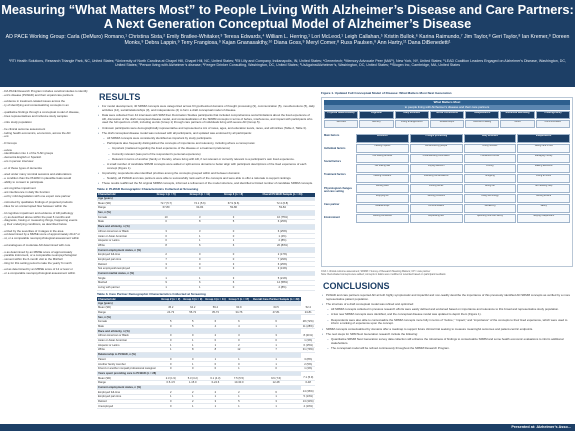 Image resolution: width=575 pixels, height=431 pixels. Describe the element at coordinates (308, 406) in the screenshot. I see `table-cell: 4 (10%)` at that location.